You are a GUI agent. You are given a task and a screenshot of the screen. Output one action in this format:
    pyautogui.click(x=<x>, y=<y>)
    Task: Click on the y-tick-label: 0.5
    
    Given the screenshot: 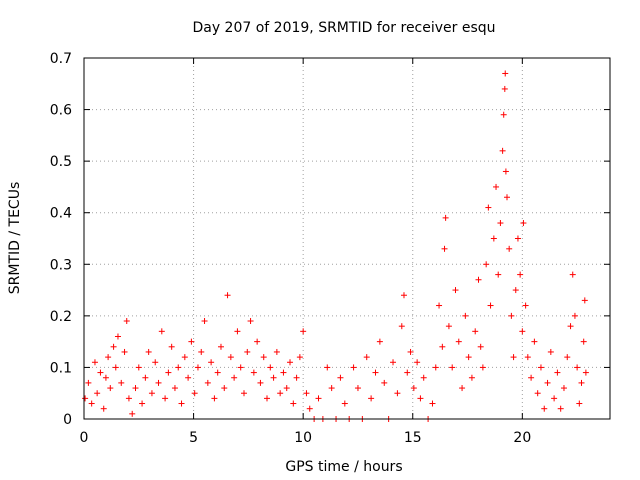 What is the action you would take?
    pyautogui.click(x=61, y=162)
    